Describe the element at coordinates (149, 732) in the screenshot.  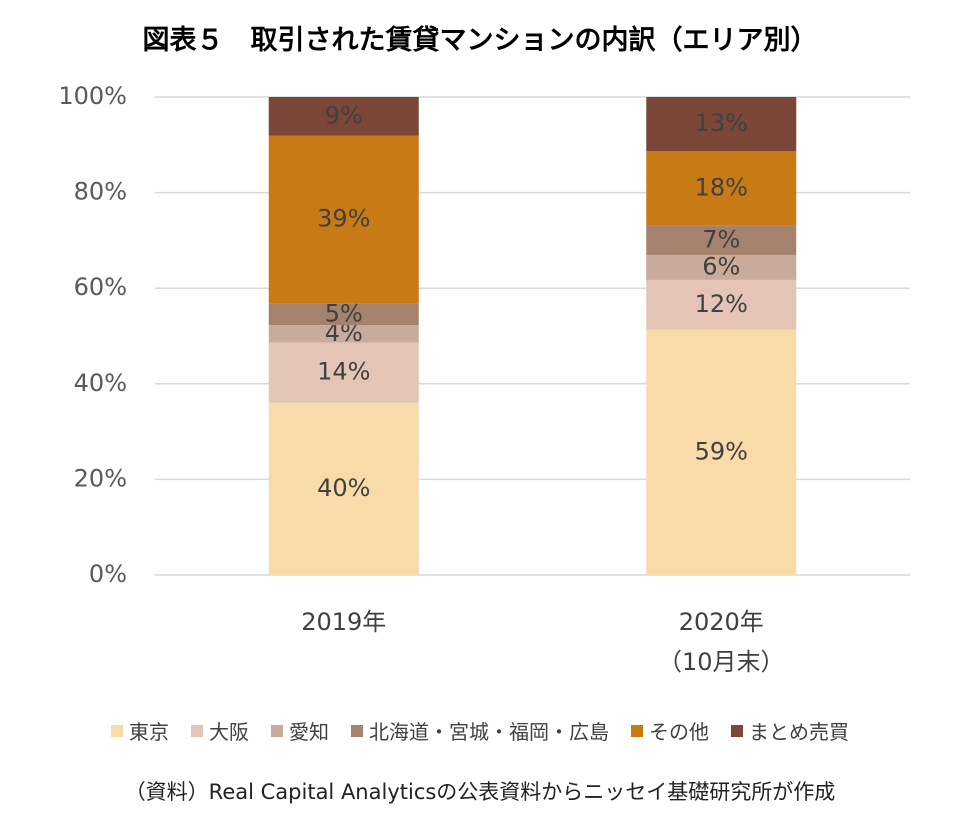
I see `legend-label: 東京` at that location.